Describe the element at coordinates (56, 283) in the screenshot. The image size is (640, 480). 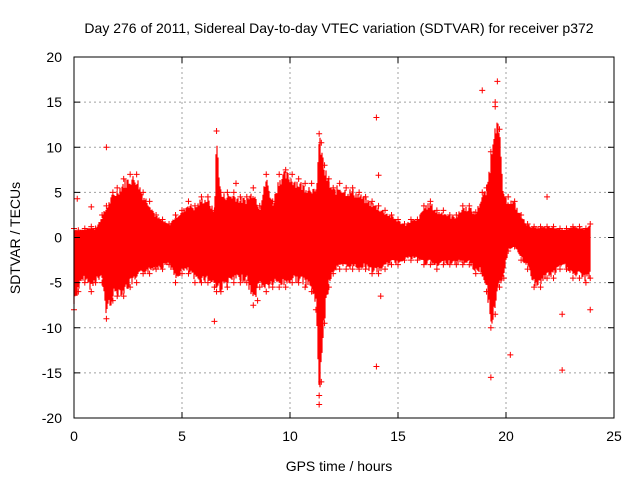
I see `y-tick-label: -5` at that location.